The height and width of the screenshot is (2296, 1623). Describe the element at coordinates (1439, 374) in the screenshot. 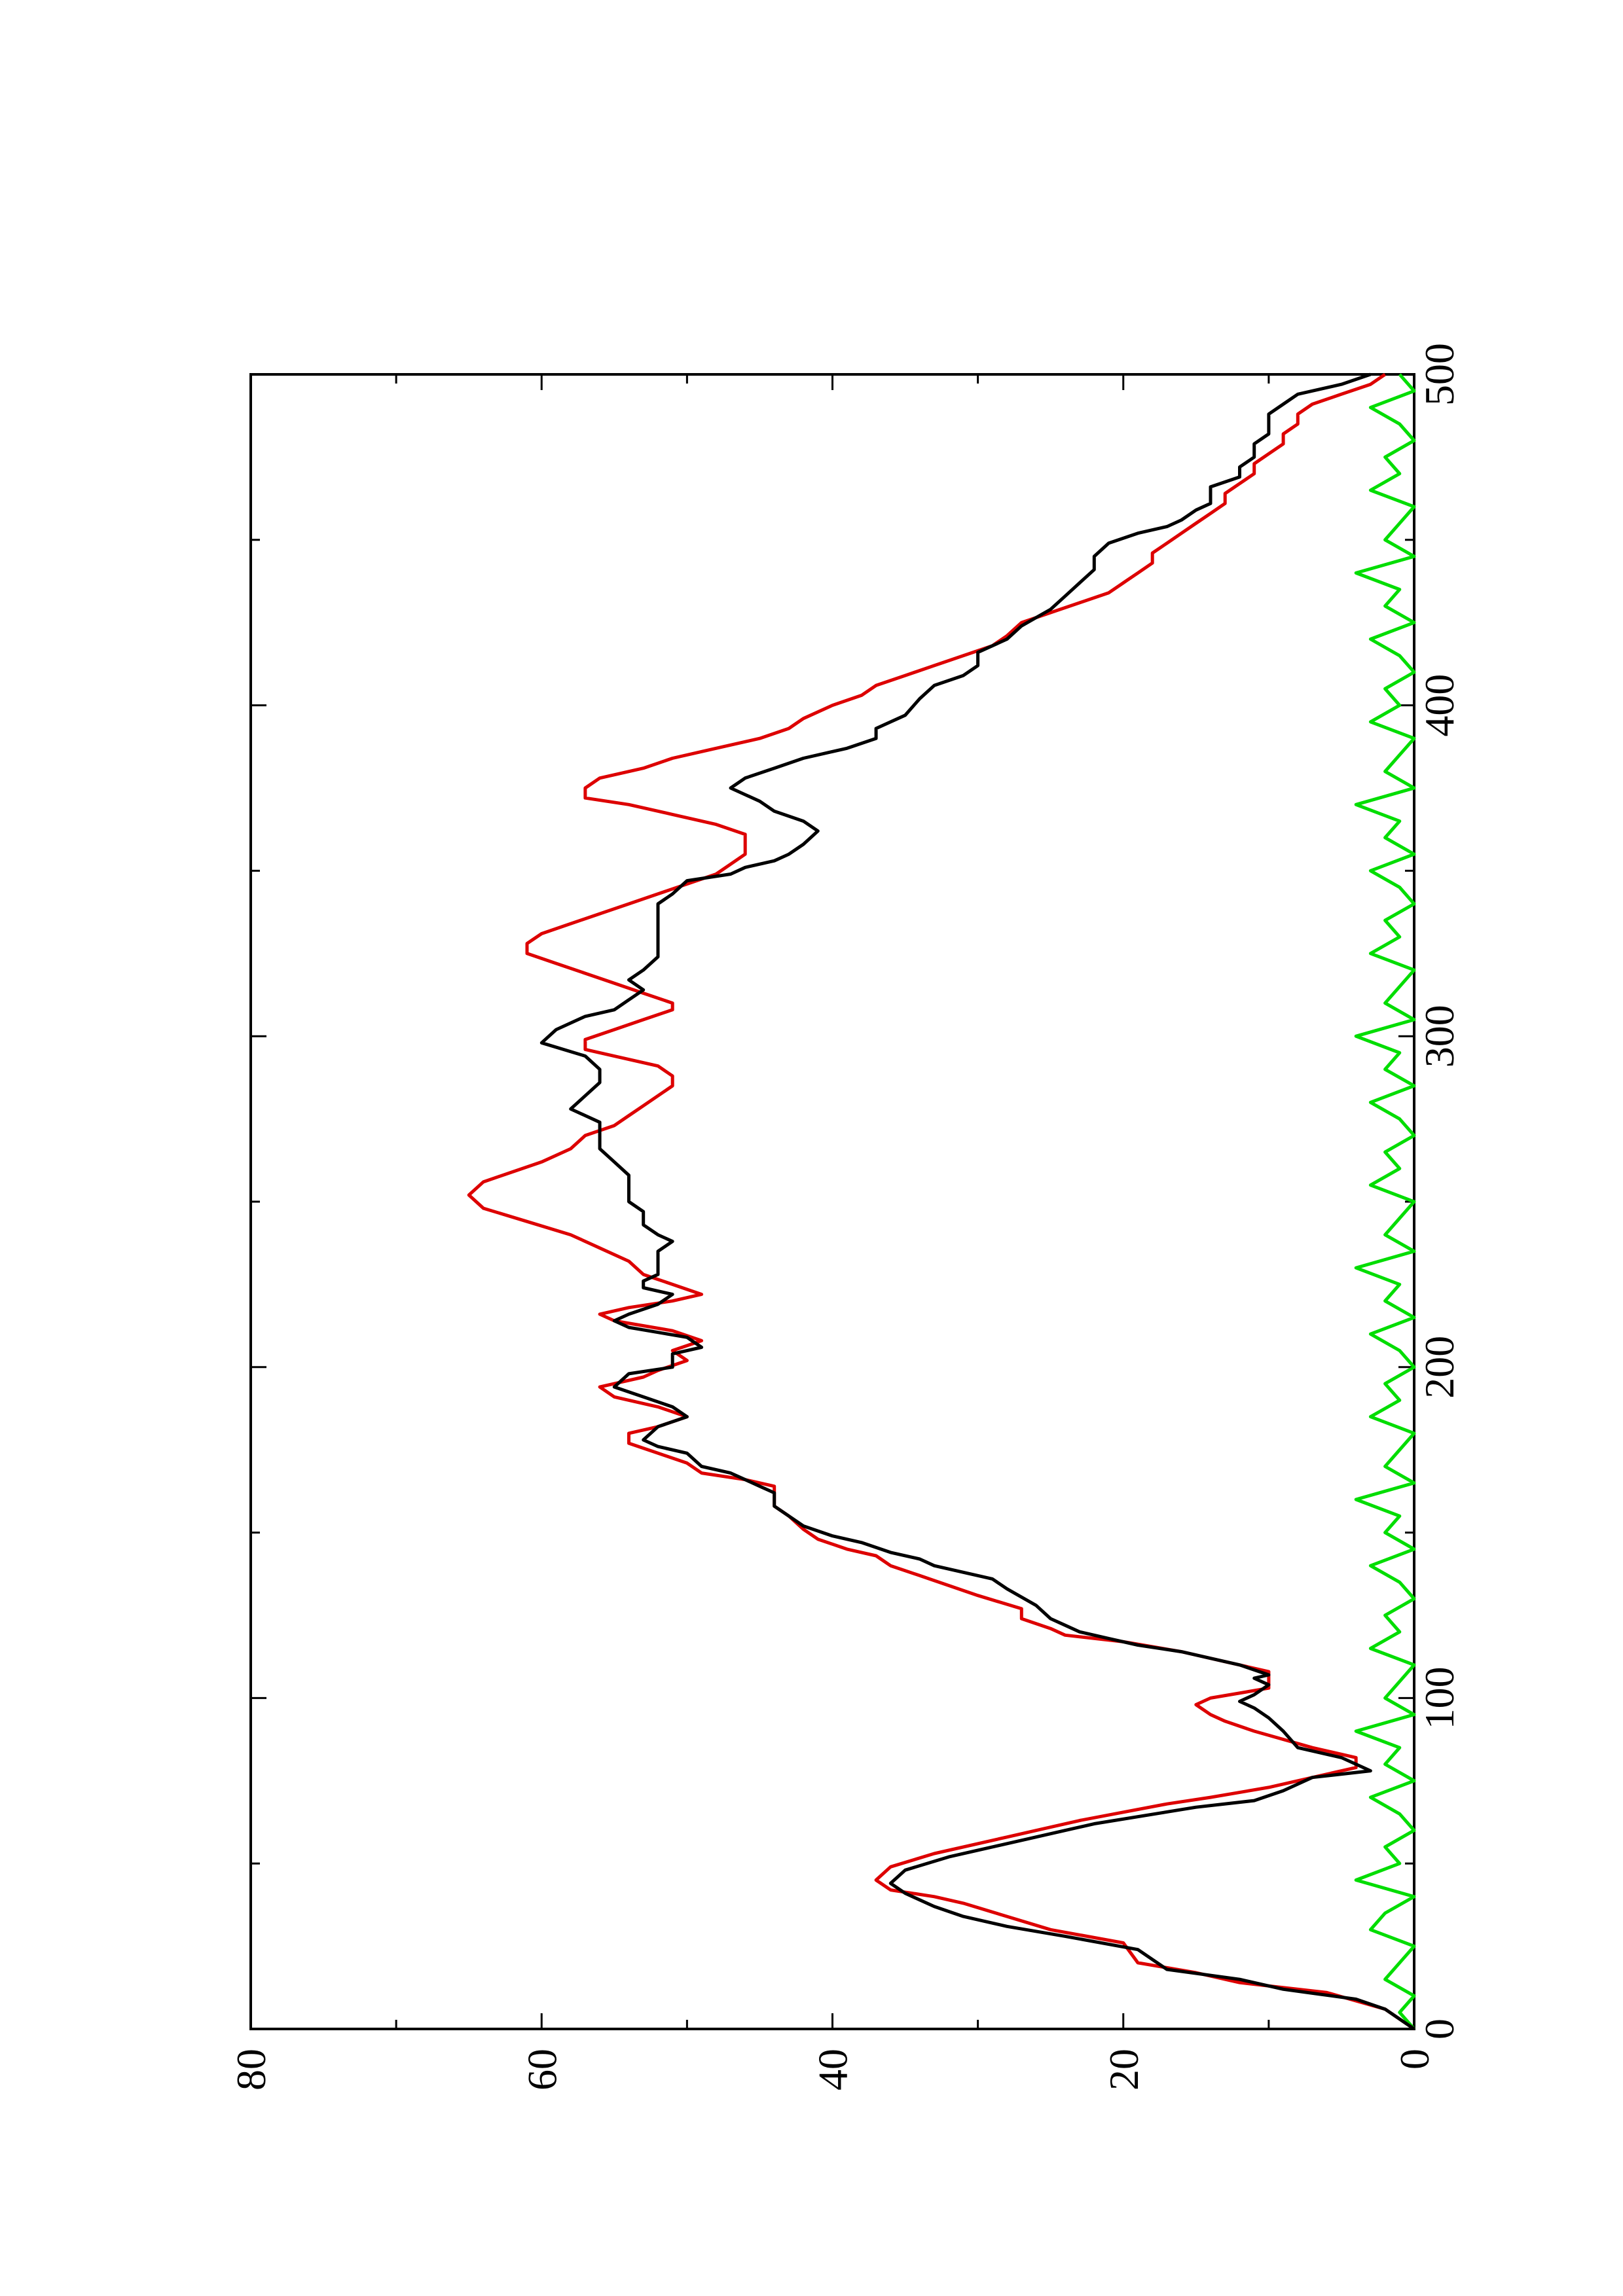

I see `x-tick-label: 500` at that location.